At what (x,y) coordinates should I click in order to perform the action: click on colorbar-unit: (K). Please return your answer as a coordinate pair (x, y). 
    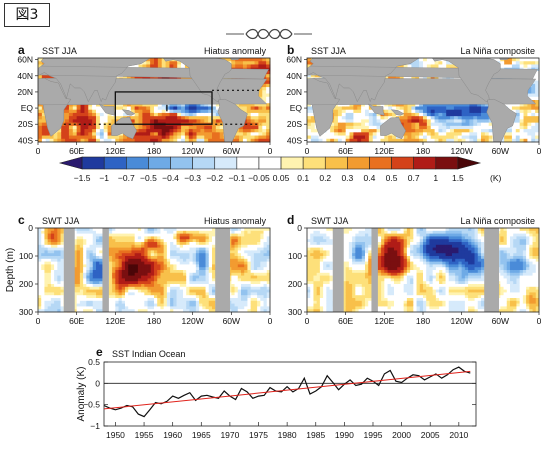
    Looking at the image, I should click on (496, 178).